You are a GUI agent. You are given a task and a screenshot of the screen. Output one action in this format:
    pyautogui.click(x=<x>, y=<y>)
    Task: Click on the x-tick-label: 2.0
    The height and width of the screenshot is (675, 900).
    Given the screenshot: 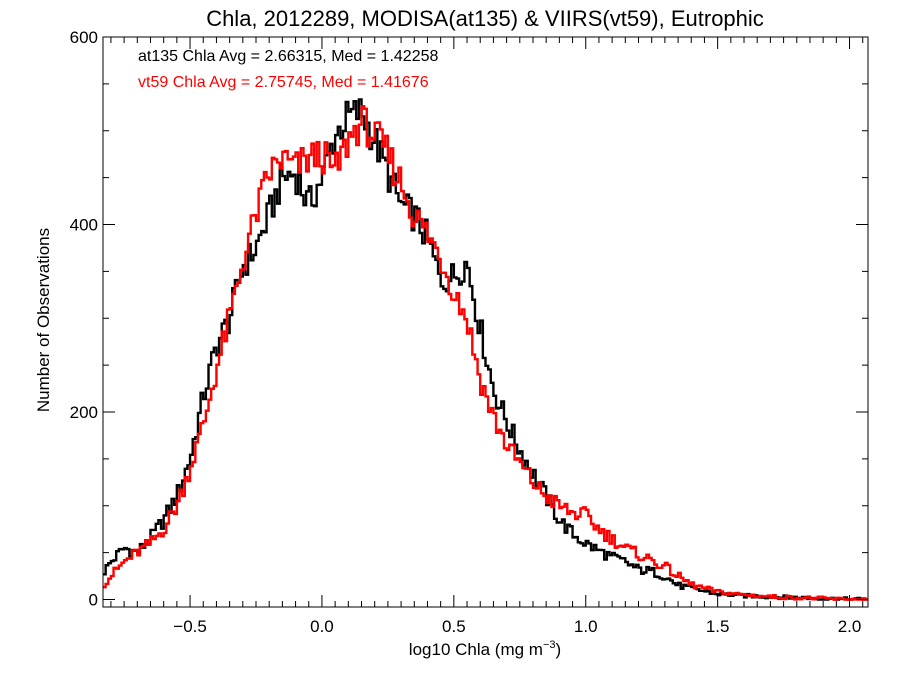 What is the action you would take?
    pyautogui.click(x=850, y=626)
    